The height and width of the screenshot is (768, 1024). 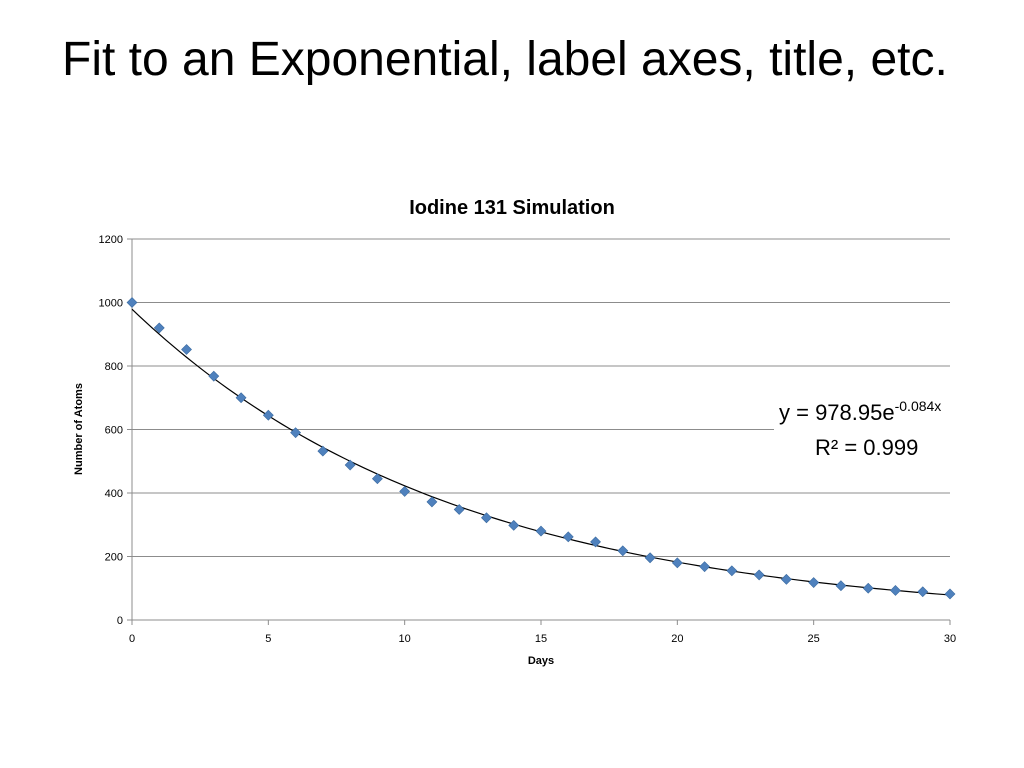 I want to click on y-tick-label: 0, so click(x=120, y=621).